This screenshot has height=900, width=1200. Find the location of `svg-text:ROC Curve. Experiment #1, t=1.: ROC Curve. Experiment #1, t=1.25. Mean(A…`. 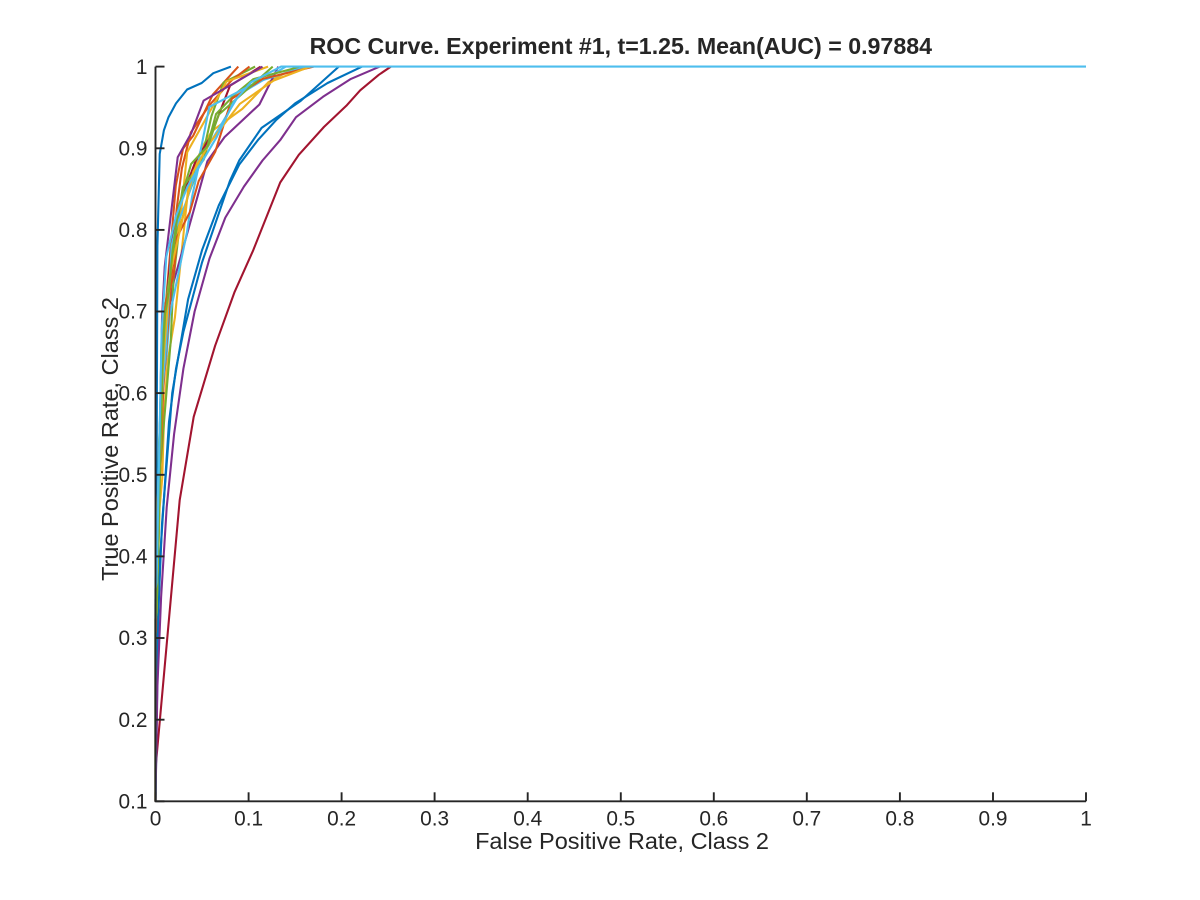

svg-text:ROC Curve. Experiment #1, t=1.: ROC Curve. Experiment #1, t=1.25. Mean(A… is located at coordinates (621, 46).